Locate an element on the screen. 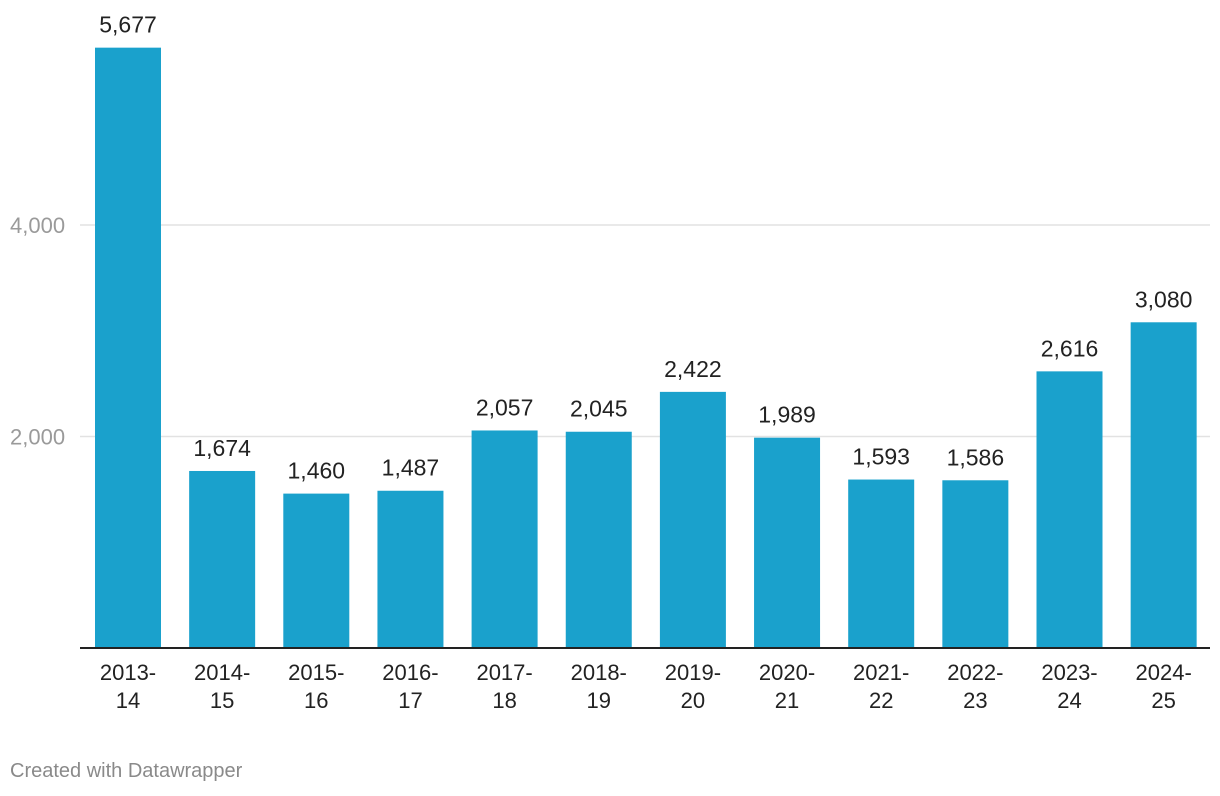 The image size is (1220, 796). x-tick-label-line2: 21 is located at coordinates (787, 700).